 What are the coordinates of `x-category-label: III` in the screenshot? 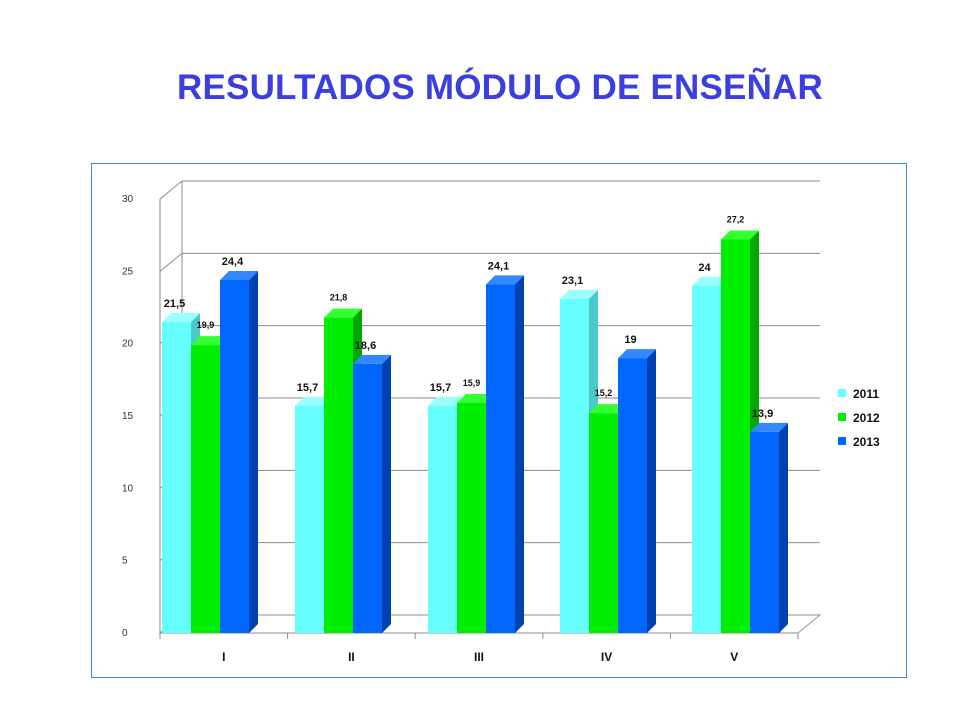 It's located at (479, 657).